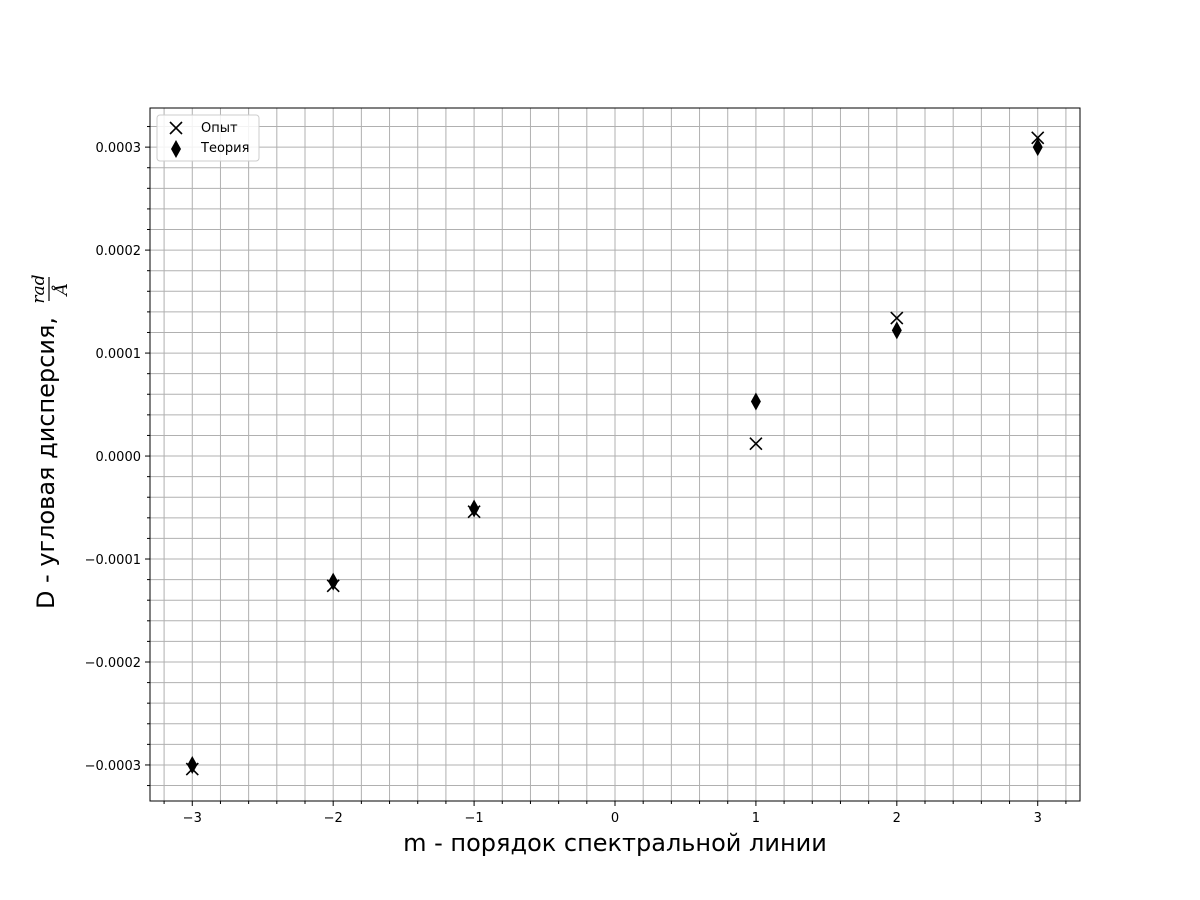 Image resolution: width=1200 pixels, height=900 pixels. I want to click on y-axis-unit-numerator: rad, so click(39, 288).